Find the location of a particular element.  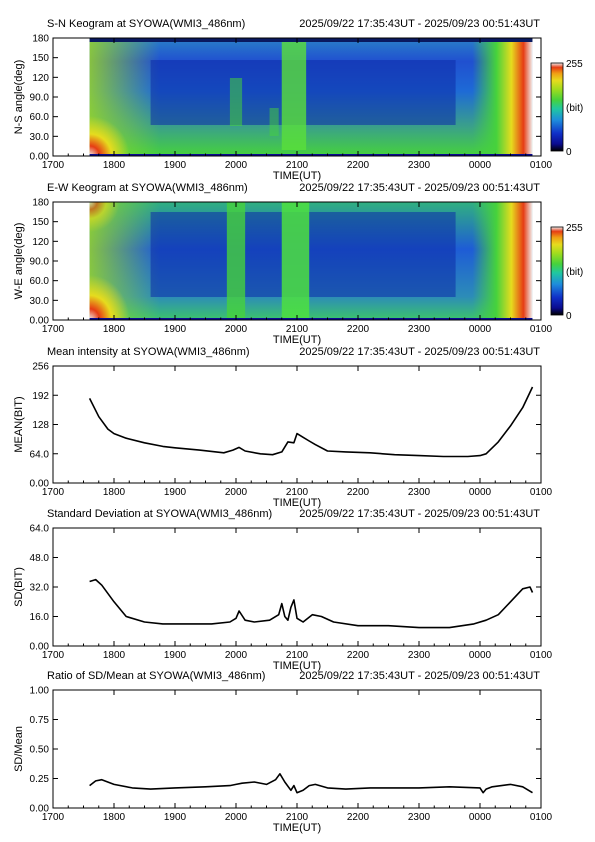

panel-title: Mean intensity at SYOWA(WMI3_486nm) is located at coordinates (148, 352).